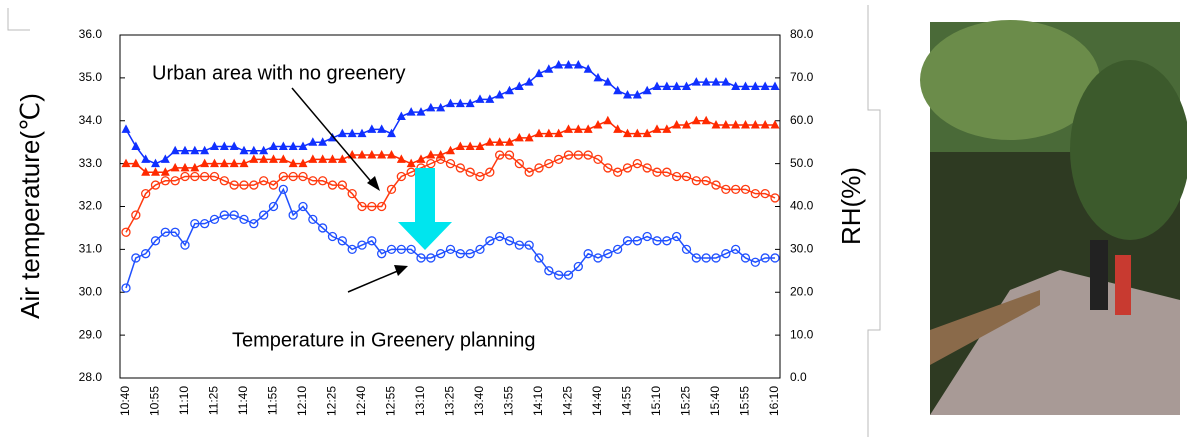 The width and height of the screenshot is (1187, 437). I want to click on x-tick-label: 11:40, so click(243, 400).